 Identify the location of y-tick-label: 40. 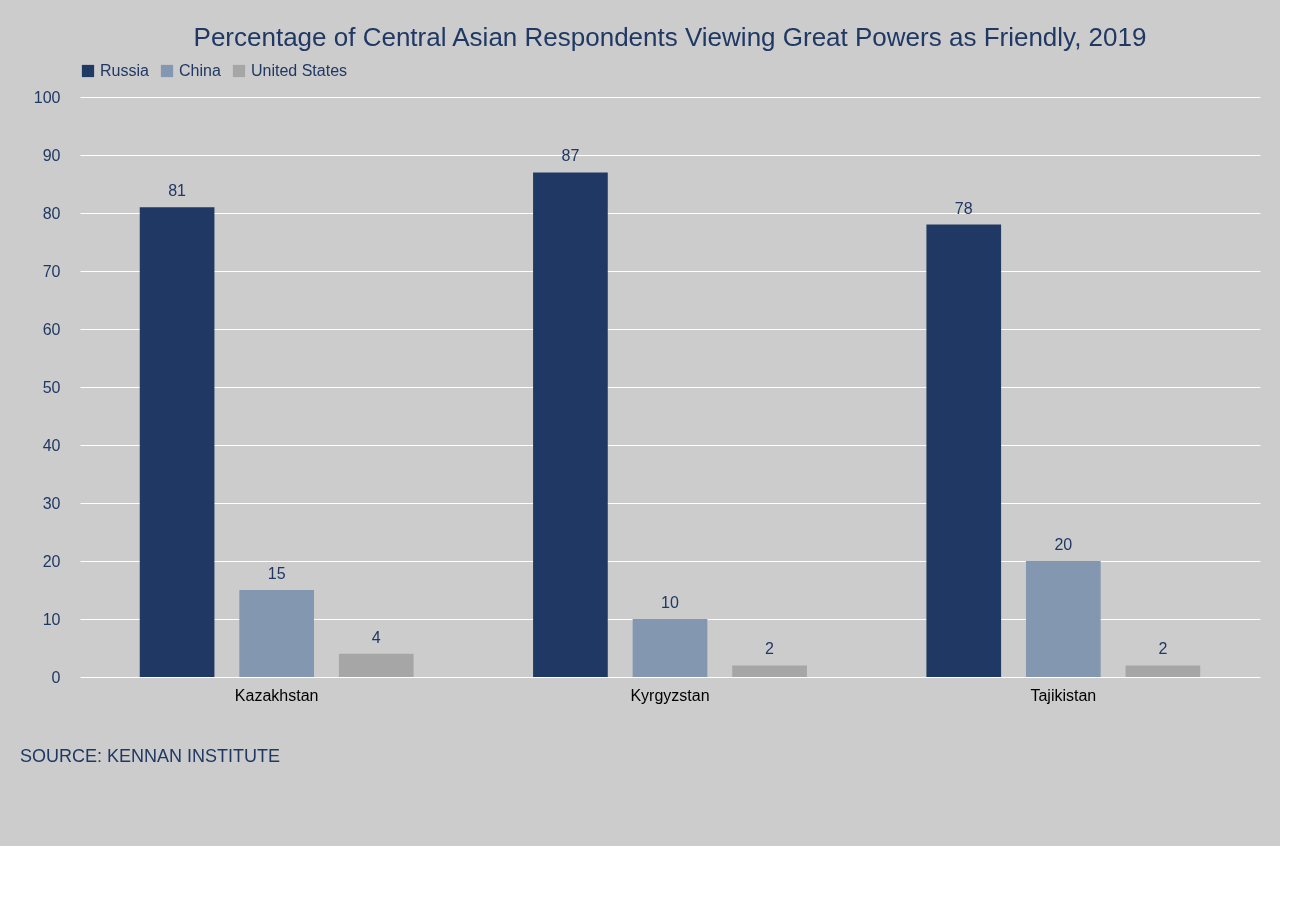
(51, 445).